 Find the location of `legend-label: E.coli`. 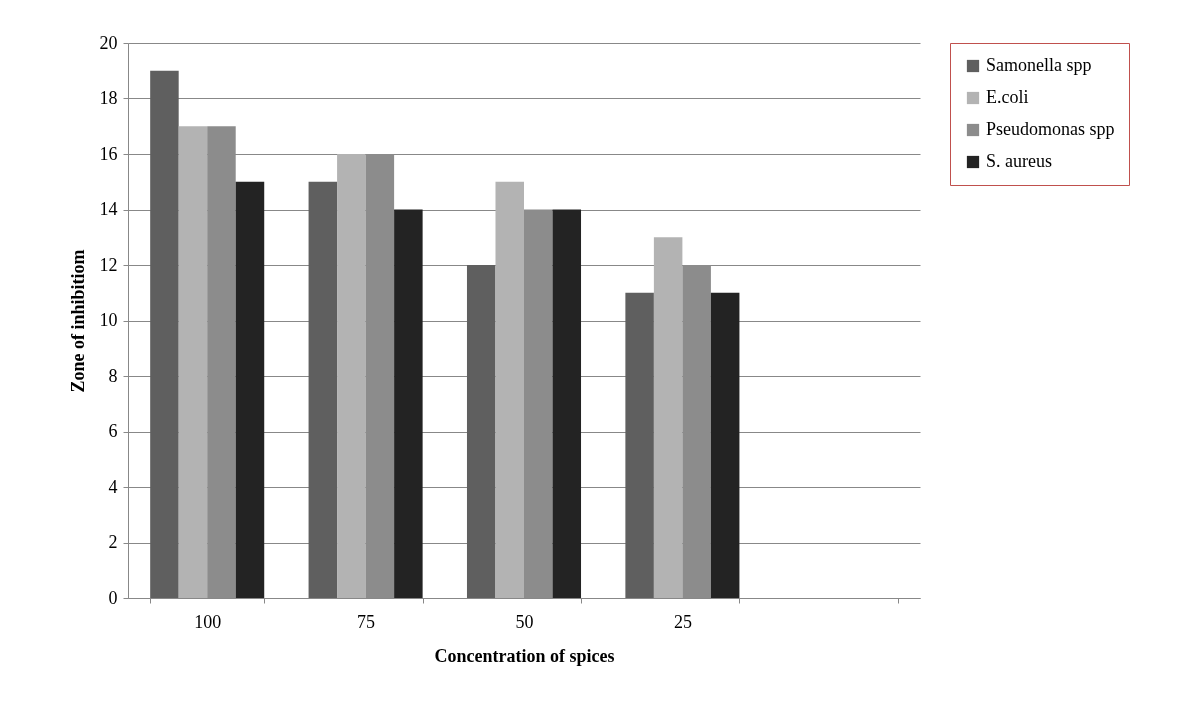

legend-label: E.coli is located at coordinates (1007, 97).